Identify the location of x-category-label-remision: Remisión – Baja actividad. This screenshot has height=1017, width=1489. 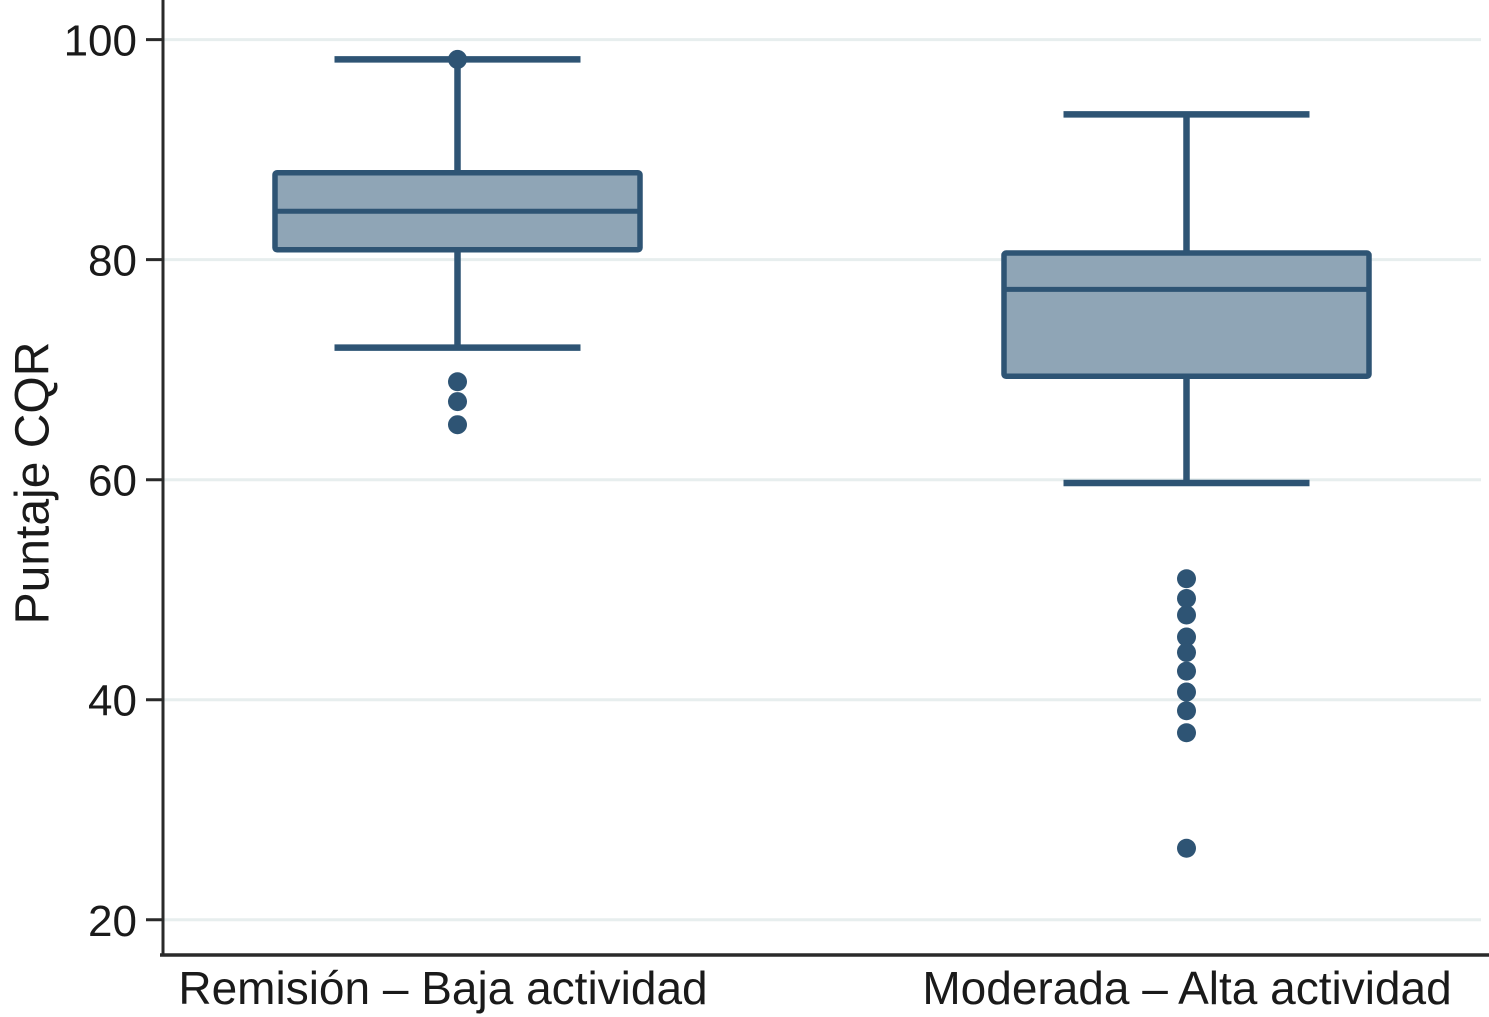
(443, 988).